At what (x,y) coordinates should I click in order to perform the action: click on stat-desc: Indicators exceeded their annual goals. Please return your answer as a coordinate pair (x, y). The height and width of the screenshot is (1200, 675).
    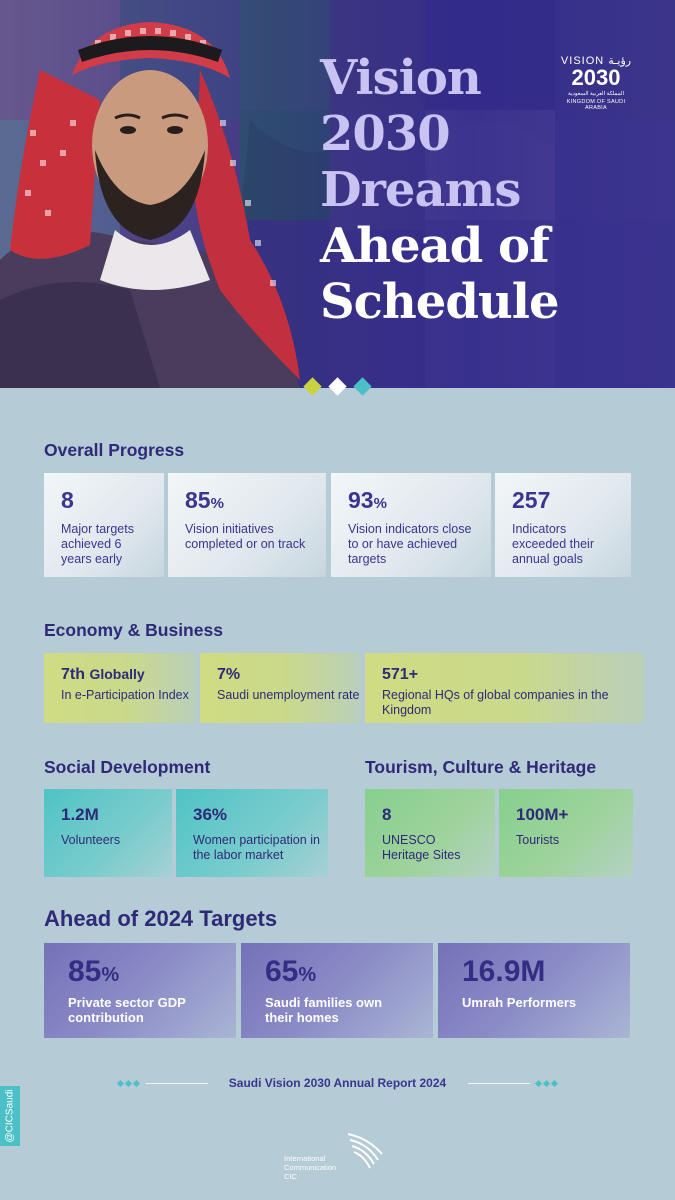
    Looking at the image, I should click on (553, 544).